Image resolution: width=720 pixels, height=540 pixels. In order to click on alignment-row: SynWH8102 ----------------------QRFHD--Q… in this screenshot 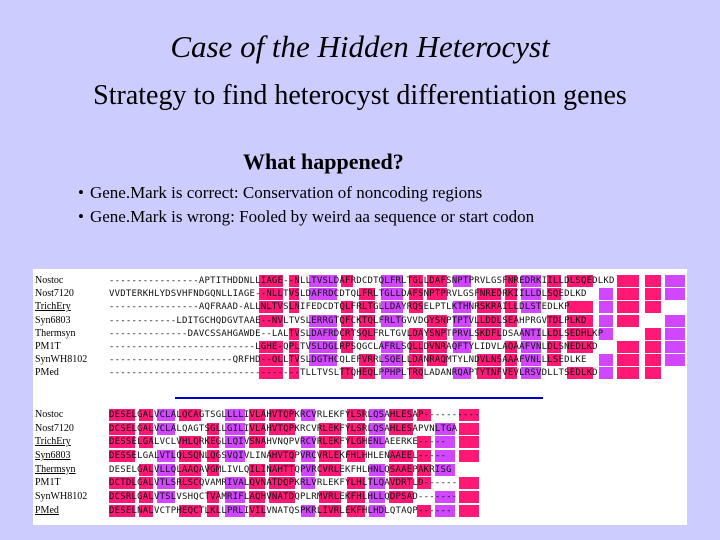, I will do `click(360, 360)`.